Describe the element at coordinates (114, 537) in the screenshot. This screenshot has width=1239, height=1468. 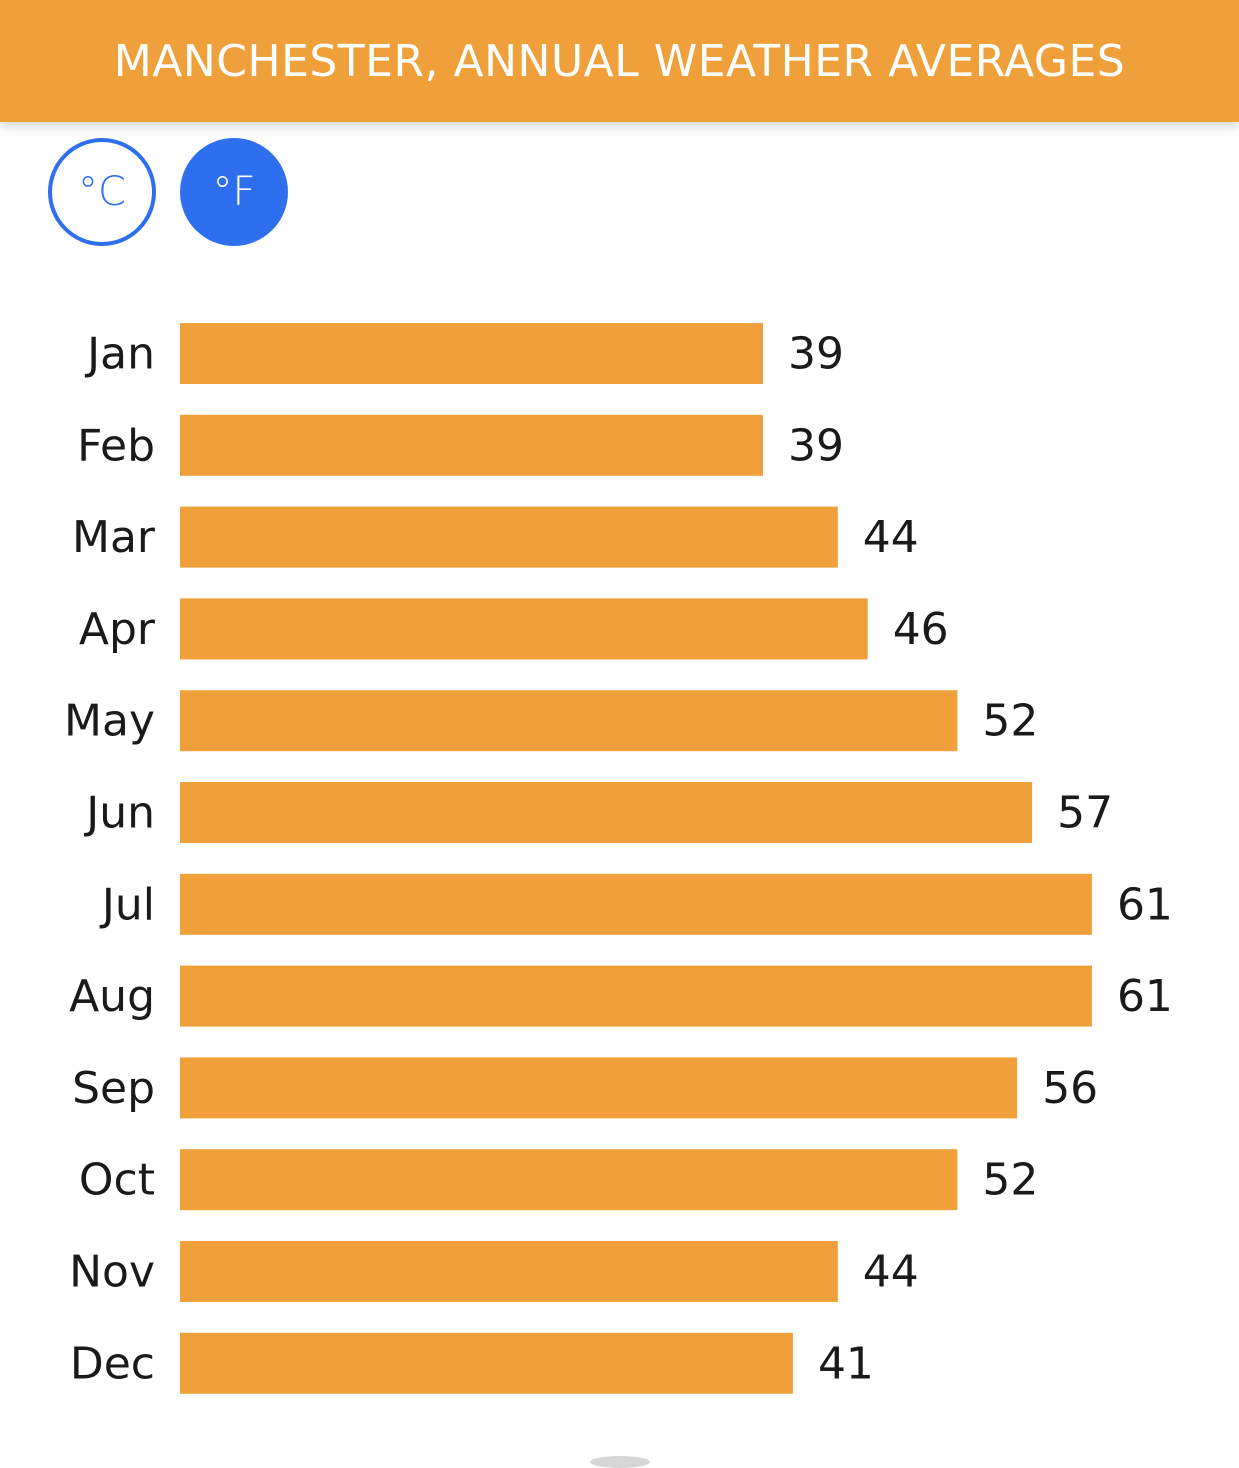
I see `month-label-mar: Mar` at that location.